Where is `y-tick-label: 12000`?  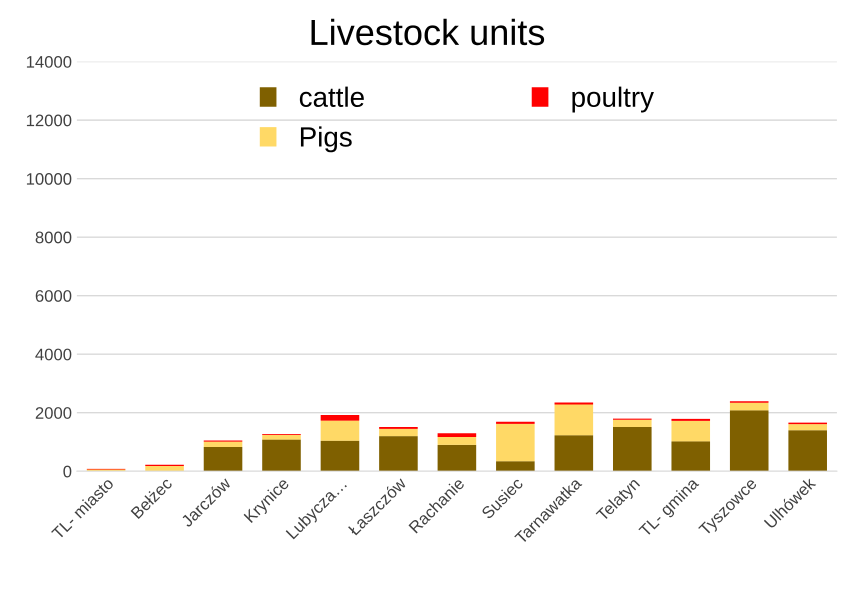
y-tick-label: 12000 is located at coordinates (49, 120).